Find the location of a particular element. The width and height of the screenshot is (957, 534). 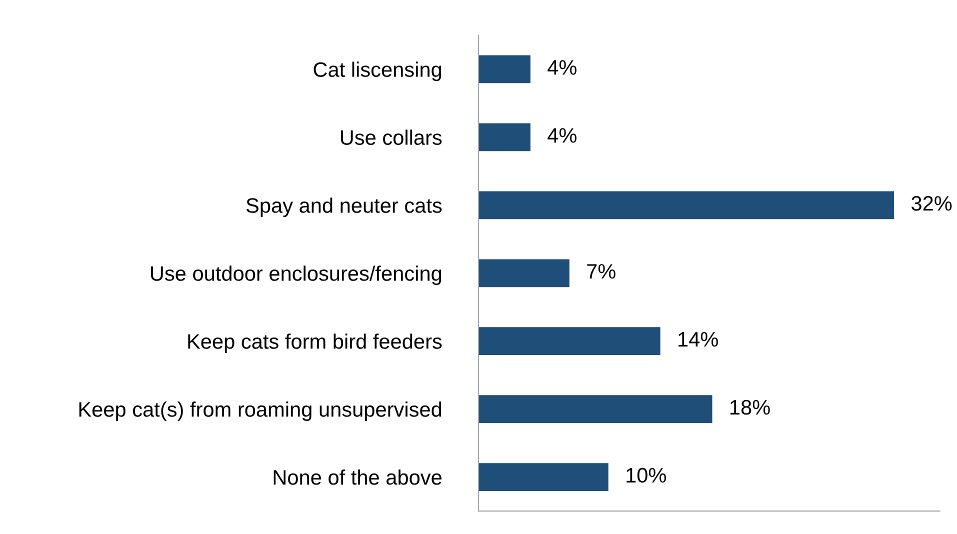

y-tick-label: Spay and neuter cats is located at coordinates (344, 208).